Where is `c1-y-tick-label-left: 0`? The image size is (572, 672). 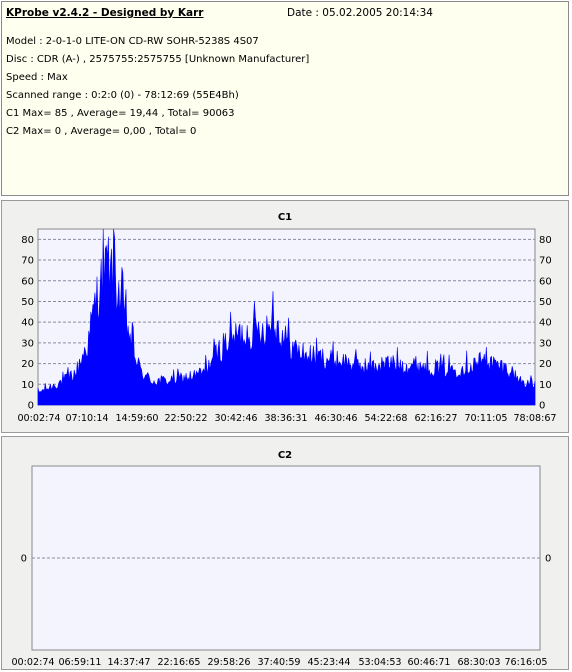 c1-y-tick-label-left: 0 is located at coordinates (31, 406).